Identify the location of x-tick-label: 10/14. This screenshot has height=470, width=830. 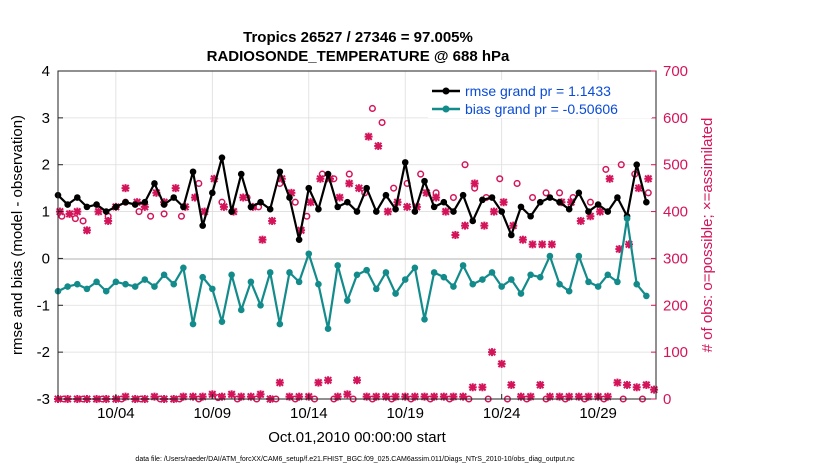
(309, 413).